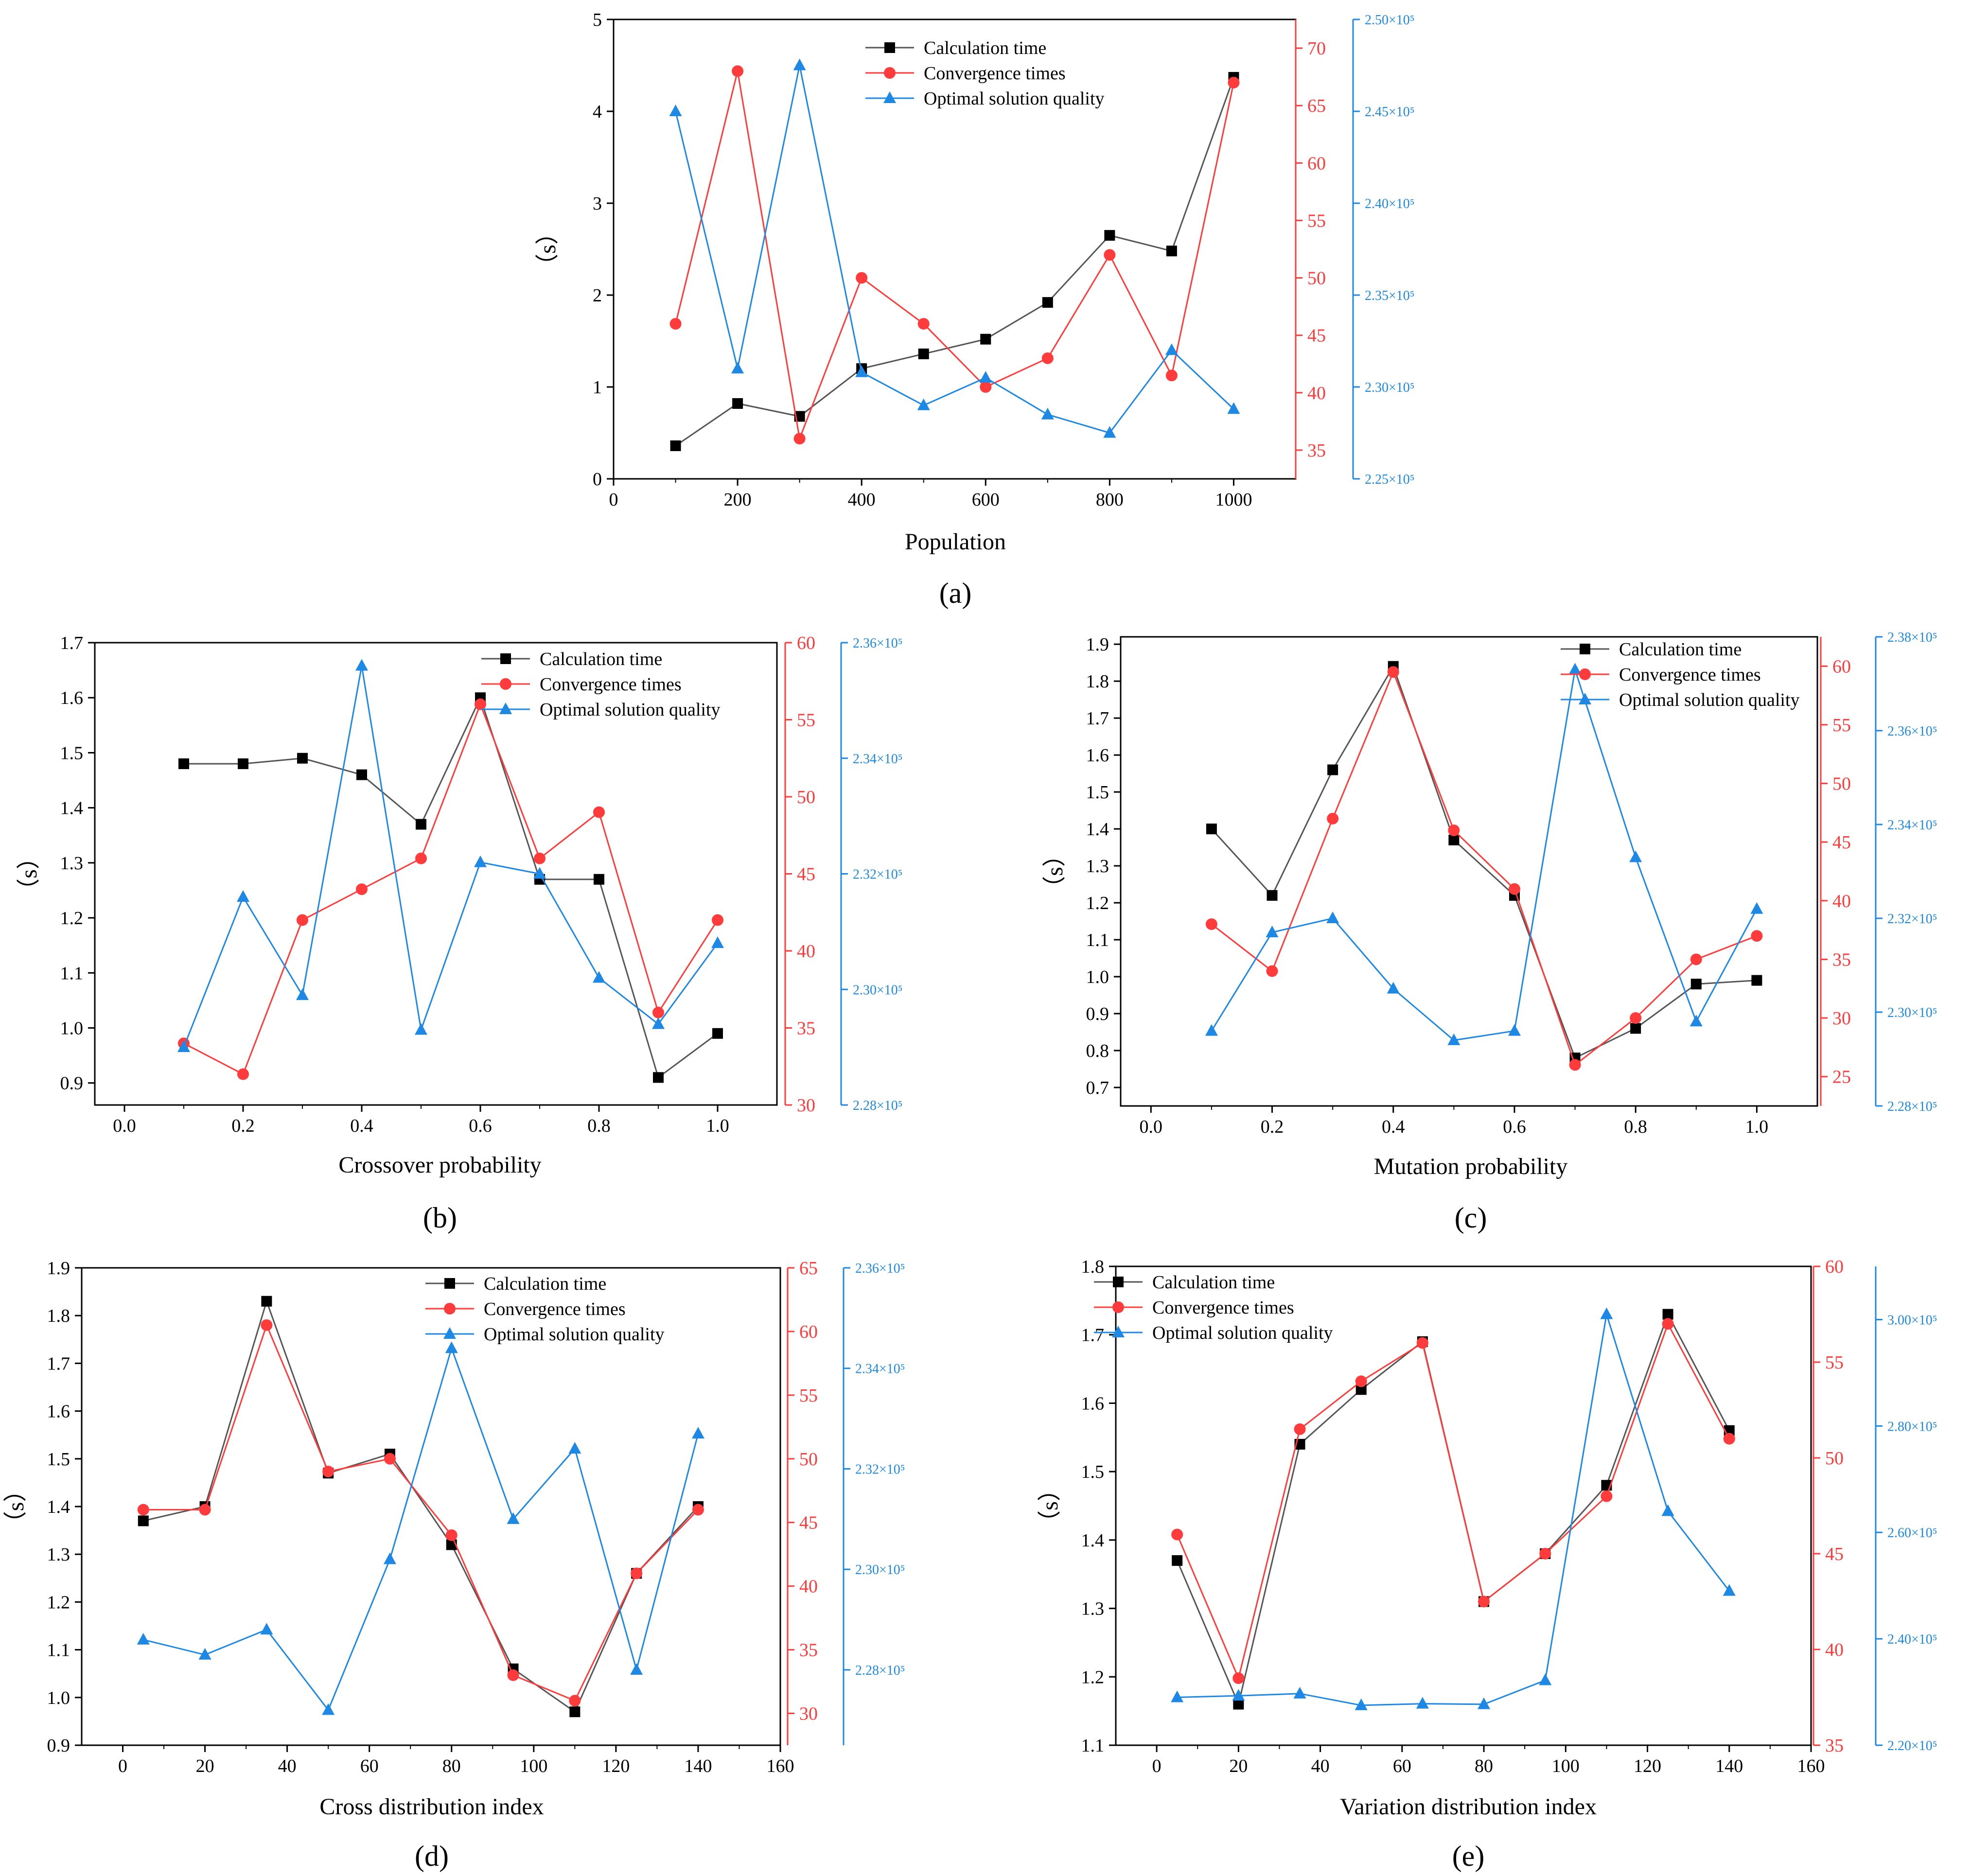 The image size is (1971, 1876). What do you see at coordinates (1097, 793) in the screenshot?
I see `y1-tick-label: 1.5` at bounding box center [1097, 793].